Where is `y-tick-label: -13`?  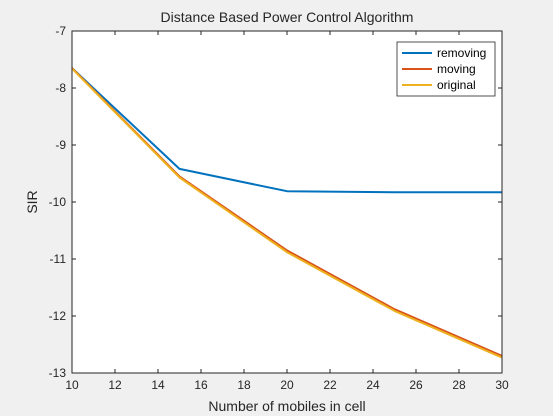 y-tick-label: -13 is located at coordinates (58, 373).